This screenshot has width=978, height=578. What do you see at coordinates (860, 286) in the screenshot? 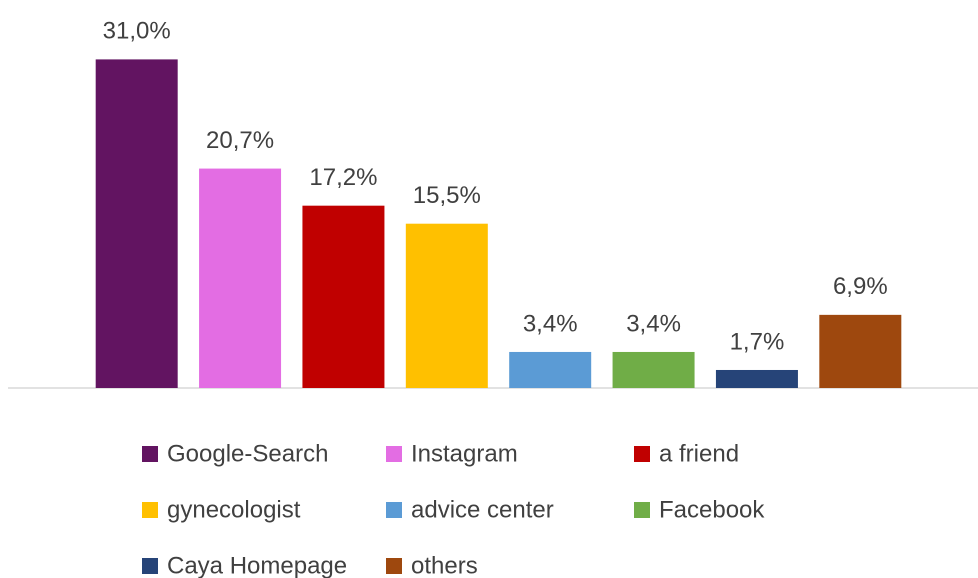
I see `data-label: 6,9%` at bounding box center [860, 286].